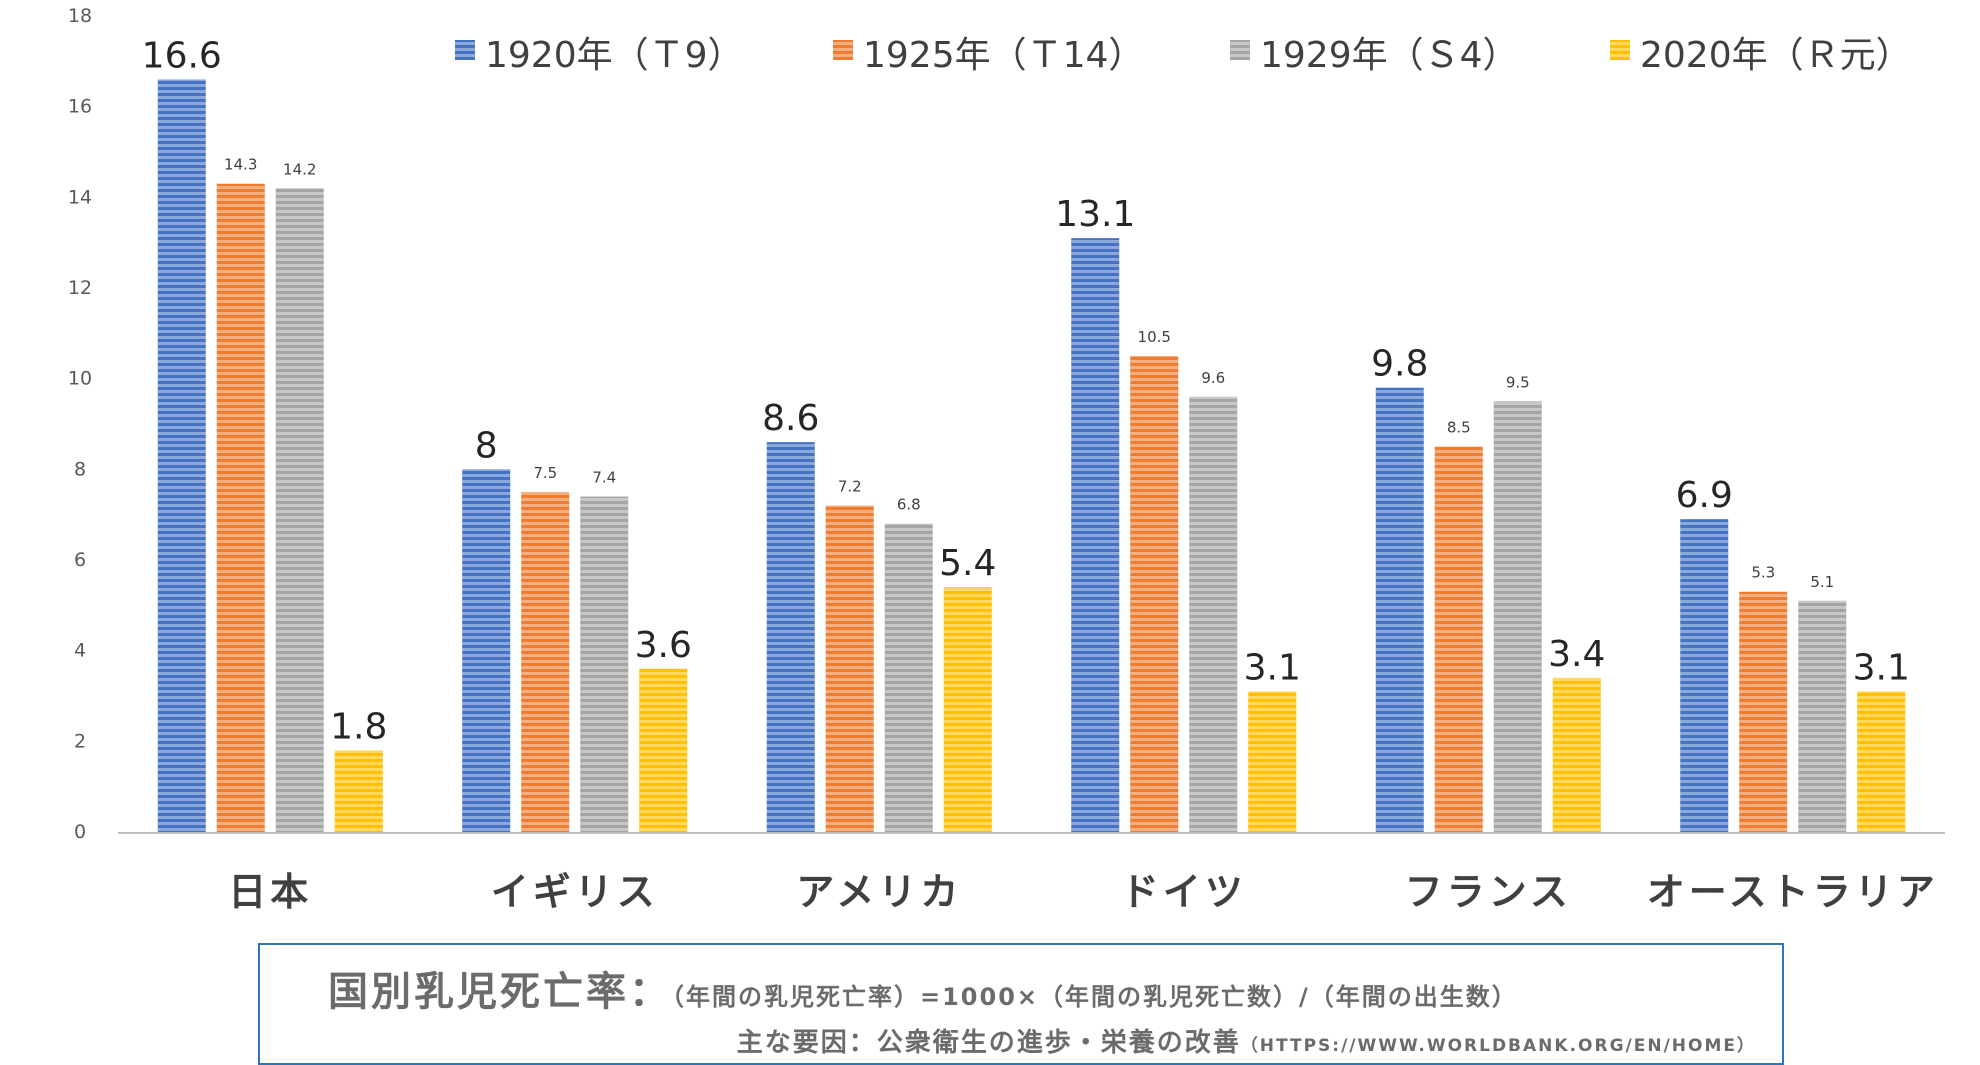  I want to click on data-label: 3.4, so click(1576, 654).